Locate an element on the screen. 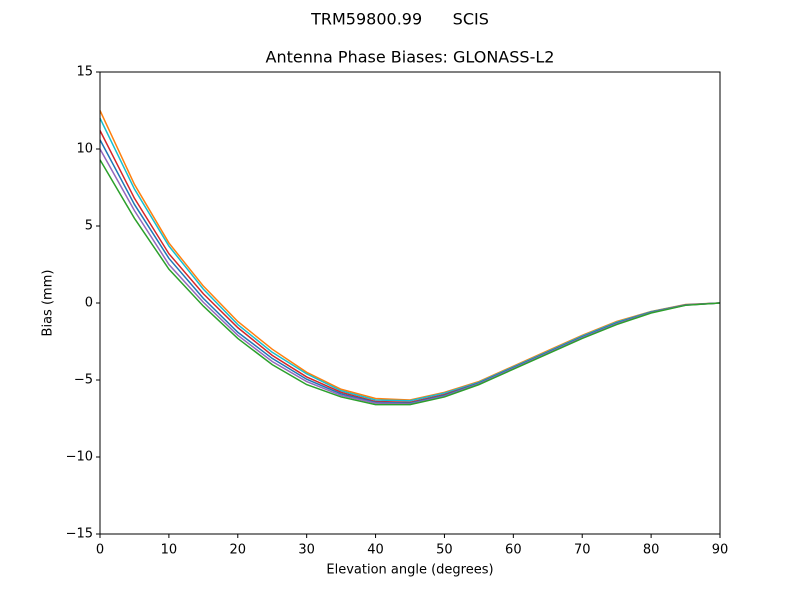 The image size is (800, 600). x-tick-label: 10 is located at coordinates (169, 550).